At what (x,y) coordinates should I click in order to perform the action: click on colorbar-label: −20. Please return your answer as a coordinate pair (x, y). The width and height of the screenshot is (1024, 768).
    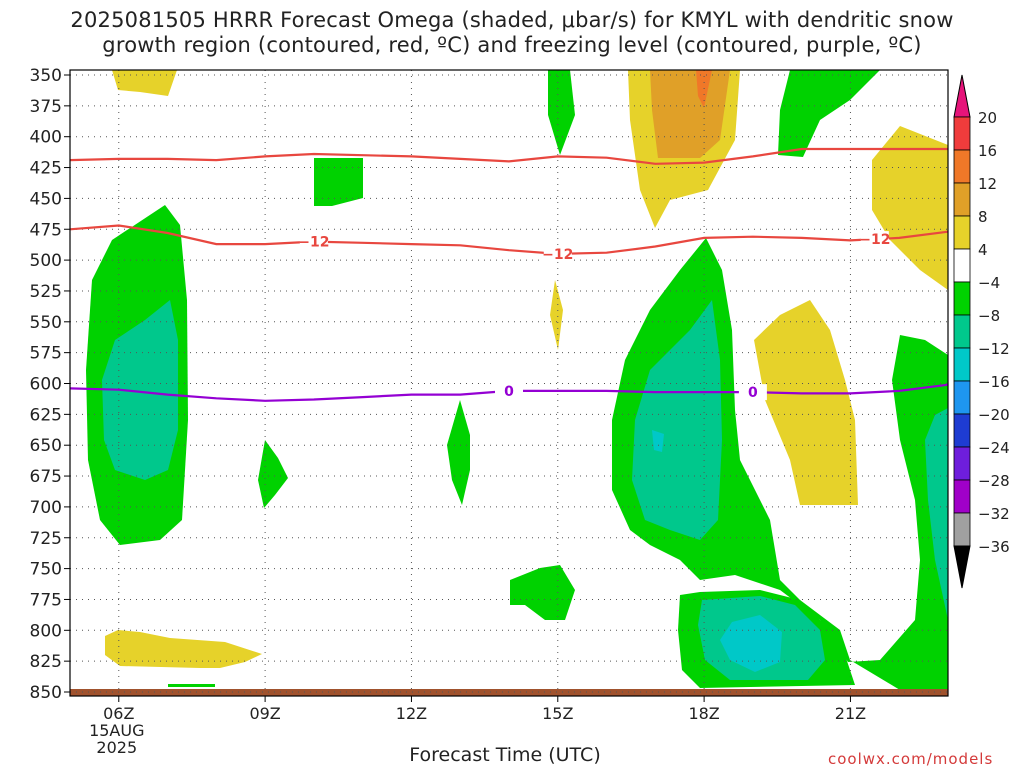
    Looking at the image, I should click on (994, 415).